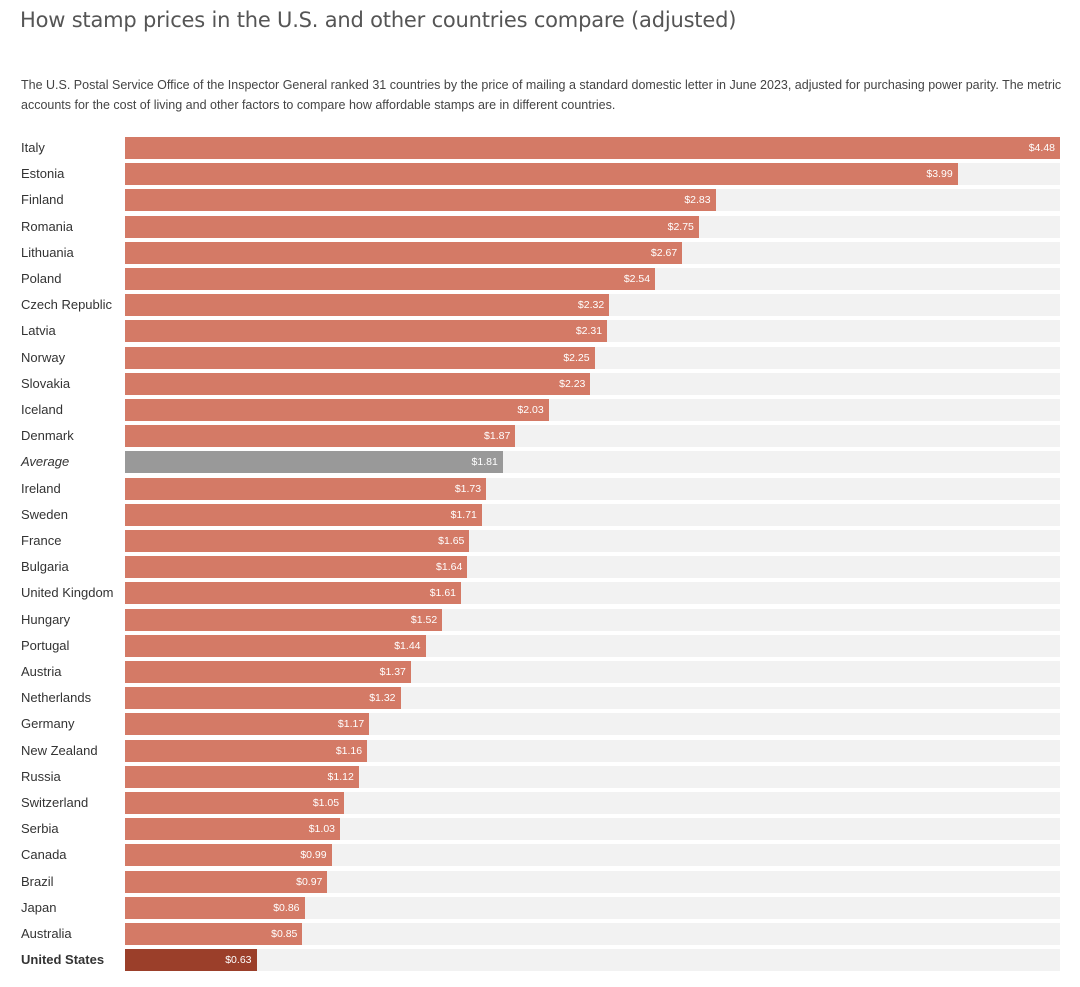  What do you see at coordinates (55, 802) in the screenshot?
I see `category-label-switzerland: Switzerland` at bounding box center [55, 802].